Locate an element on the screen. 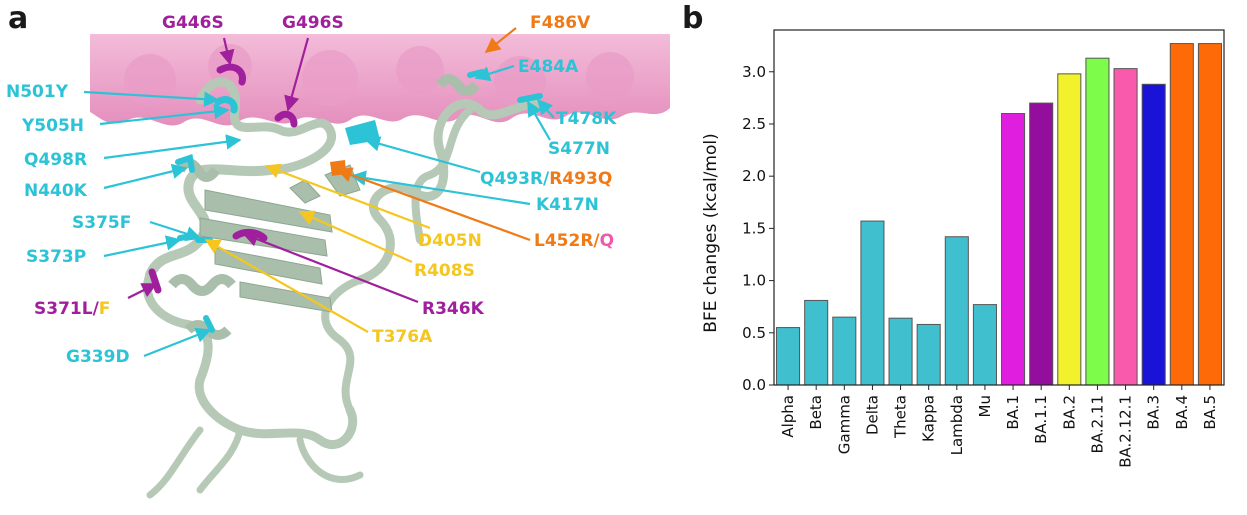  label-t376a: T376A is located at coordinates (402, 337).